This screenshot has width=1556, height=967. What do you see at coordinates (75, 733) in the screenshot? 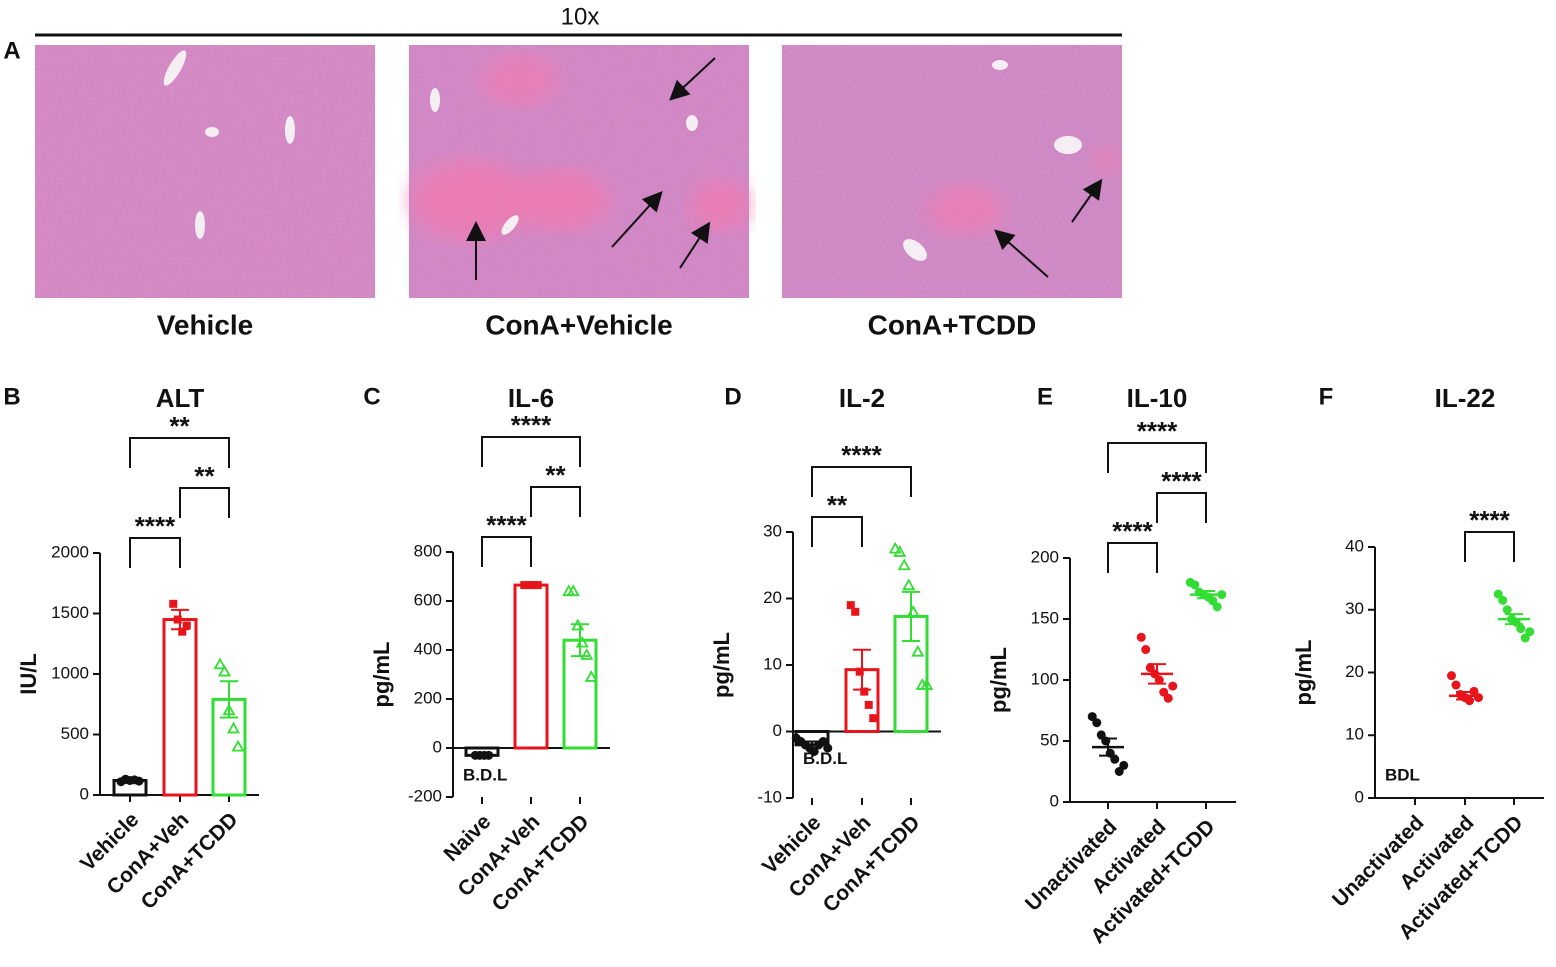
I see `y-tick-label: 500` at bounding box center [75, 733].